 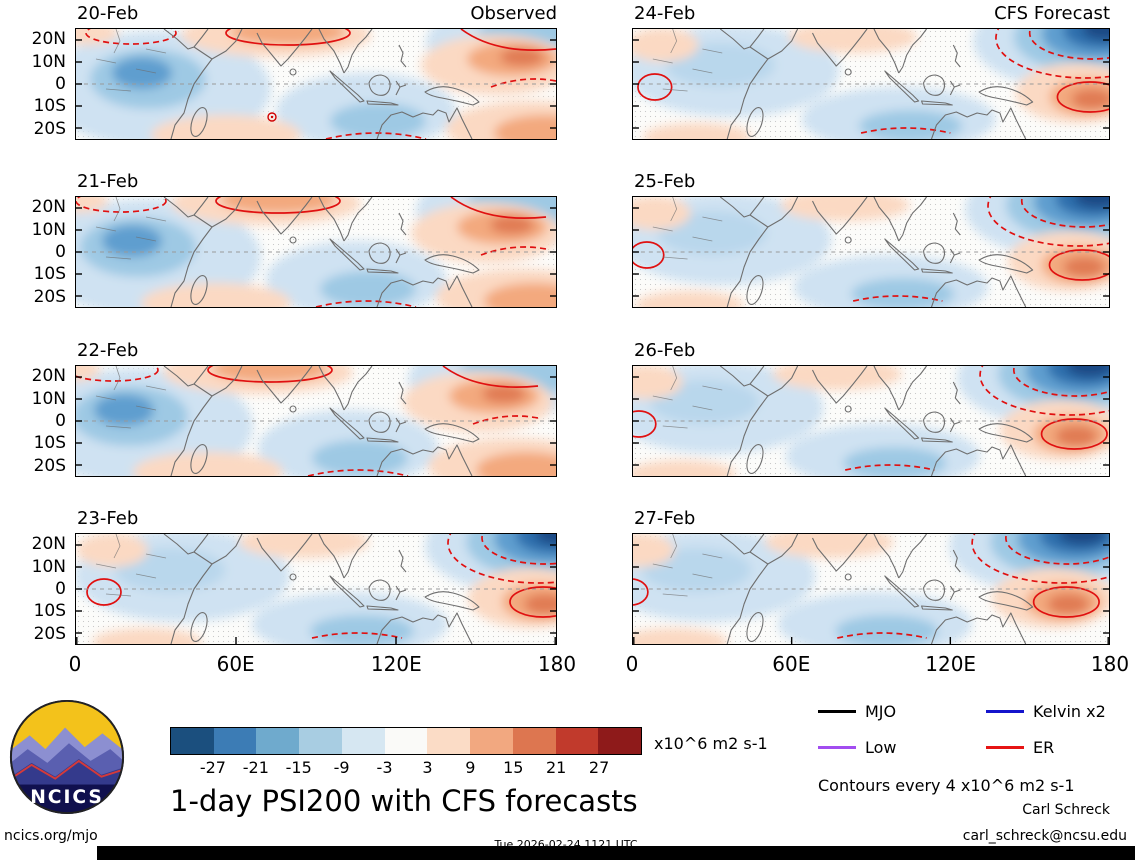 I want to click on legend-label: ER, so click(x=1044, y=747).